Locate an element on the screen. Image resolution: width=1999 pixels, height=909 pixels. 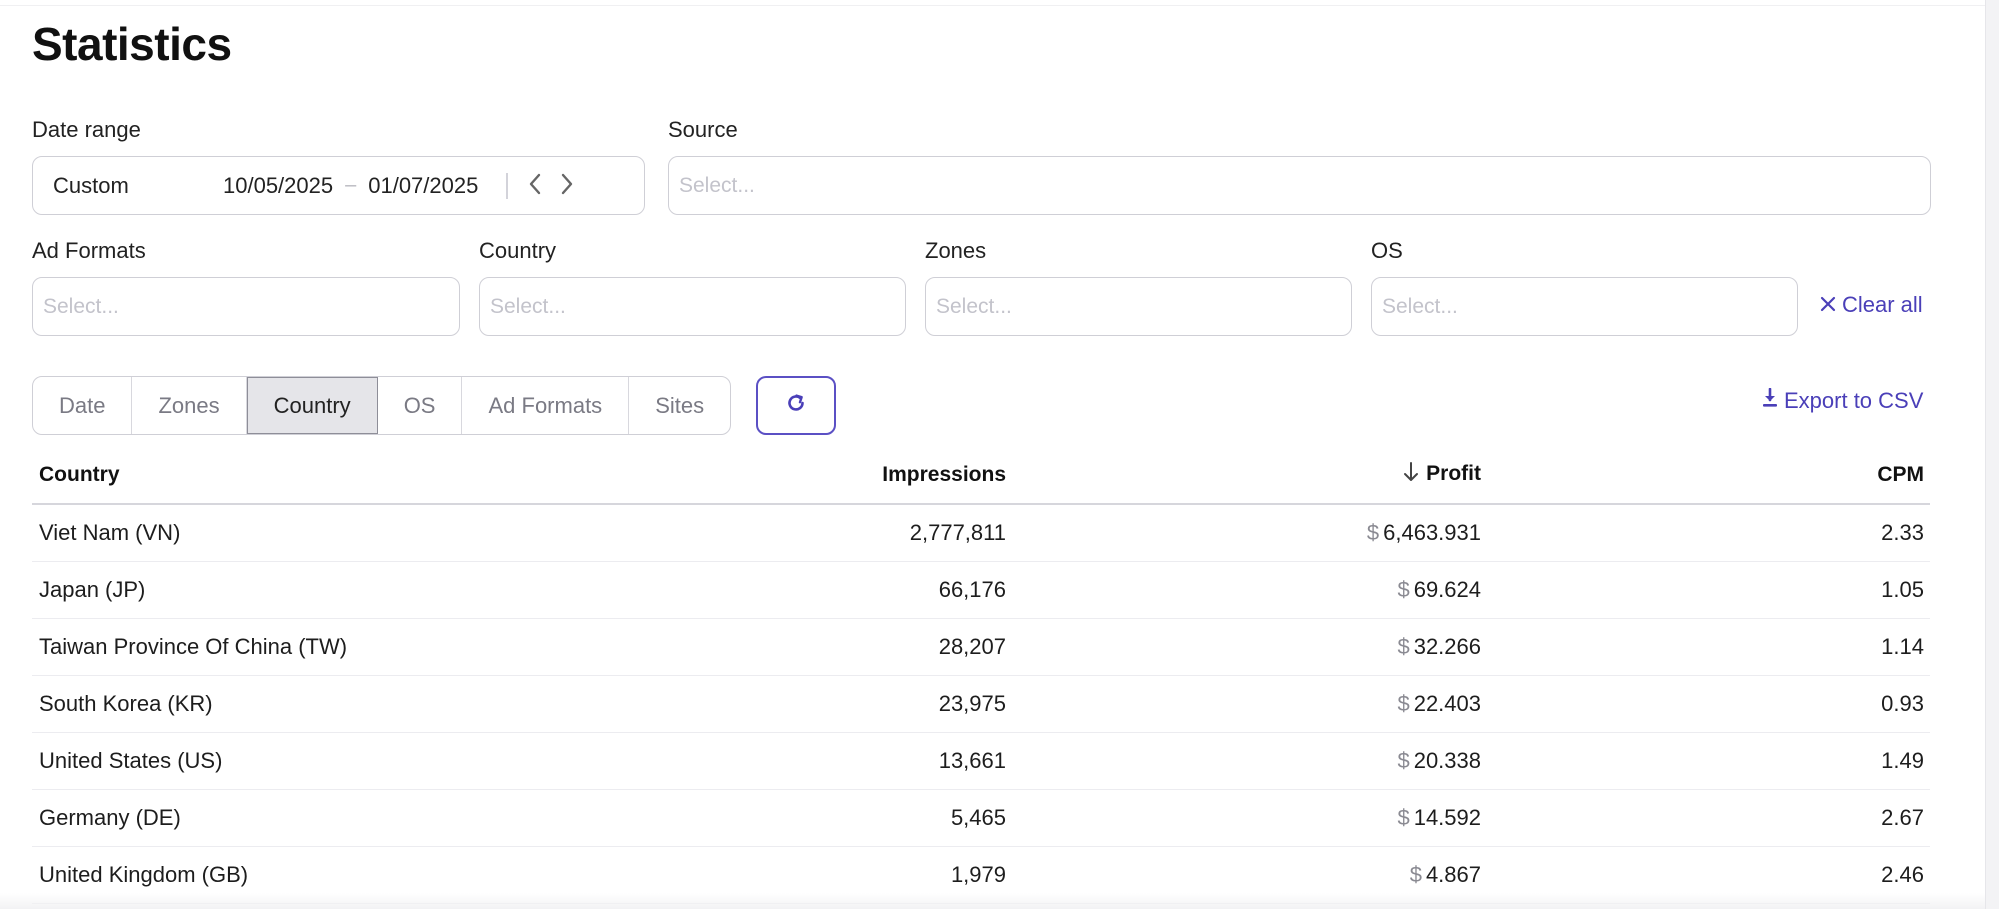
page-title: Statistics is located at coordinates (132, 44).